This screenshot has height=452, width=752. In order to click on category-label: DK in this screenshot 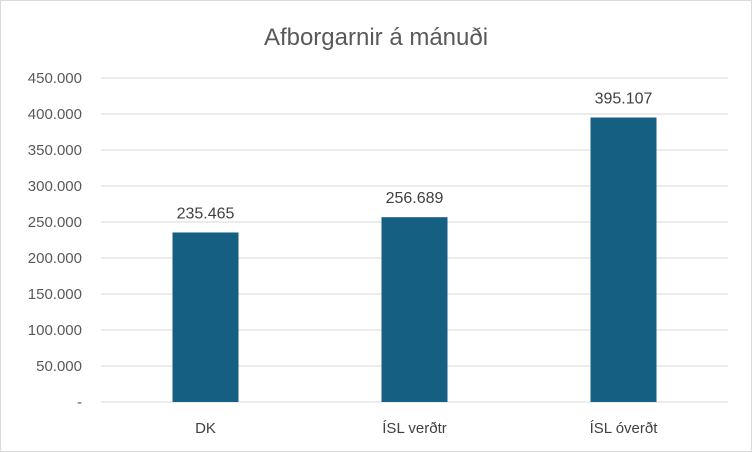, I will do `click(205, 428)`.